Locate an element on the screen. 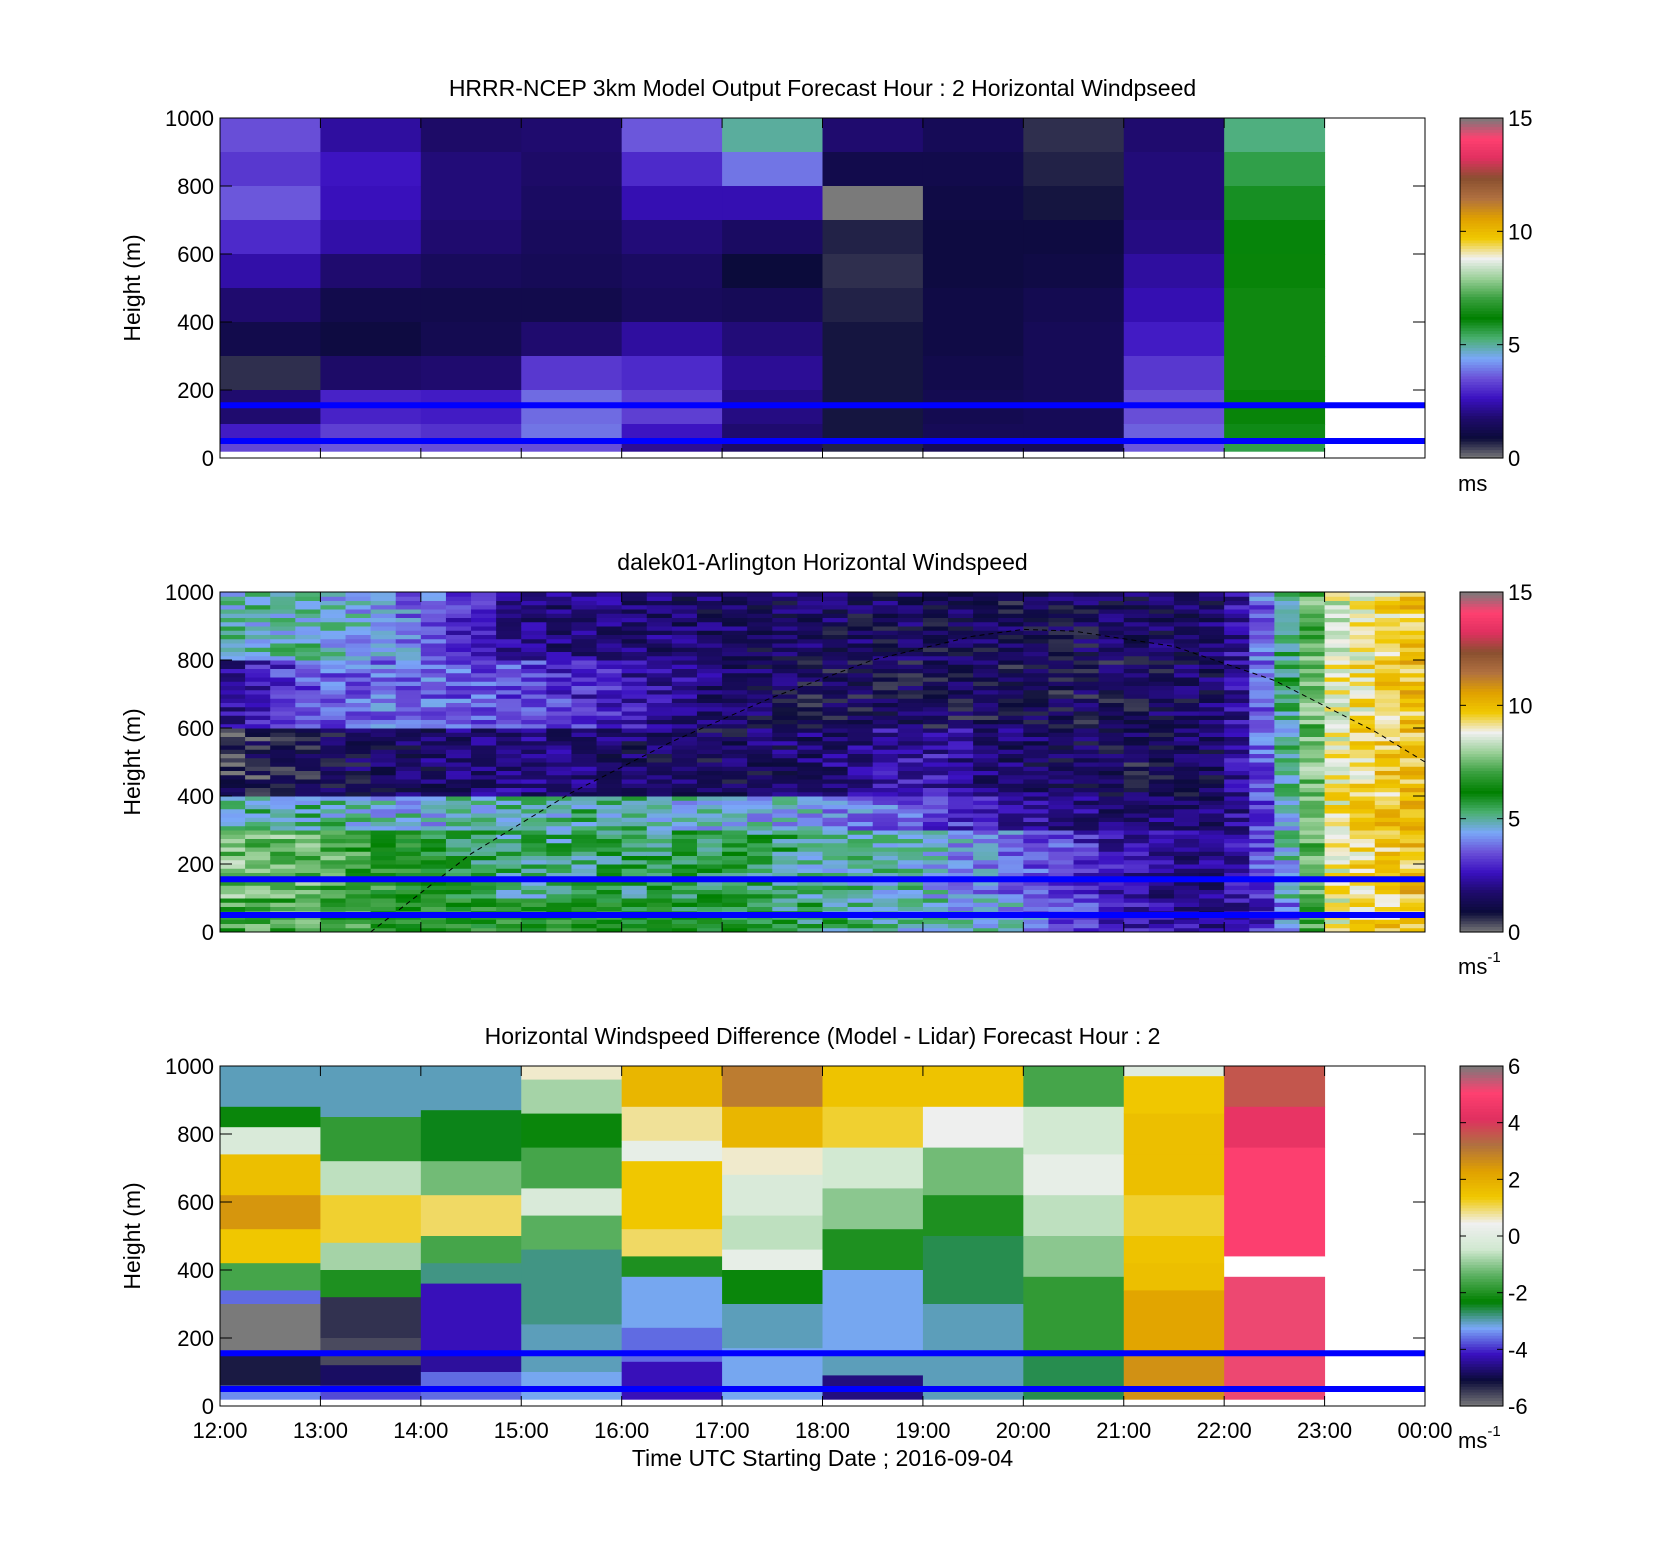 Image resolution: width=1680 pixels, height=1561 pixels. colorbar-unit-exponent: -1 is located at coordinates (1493, 1431).